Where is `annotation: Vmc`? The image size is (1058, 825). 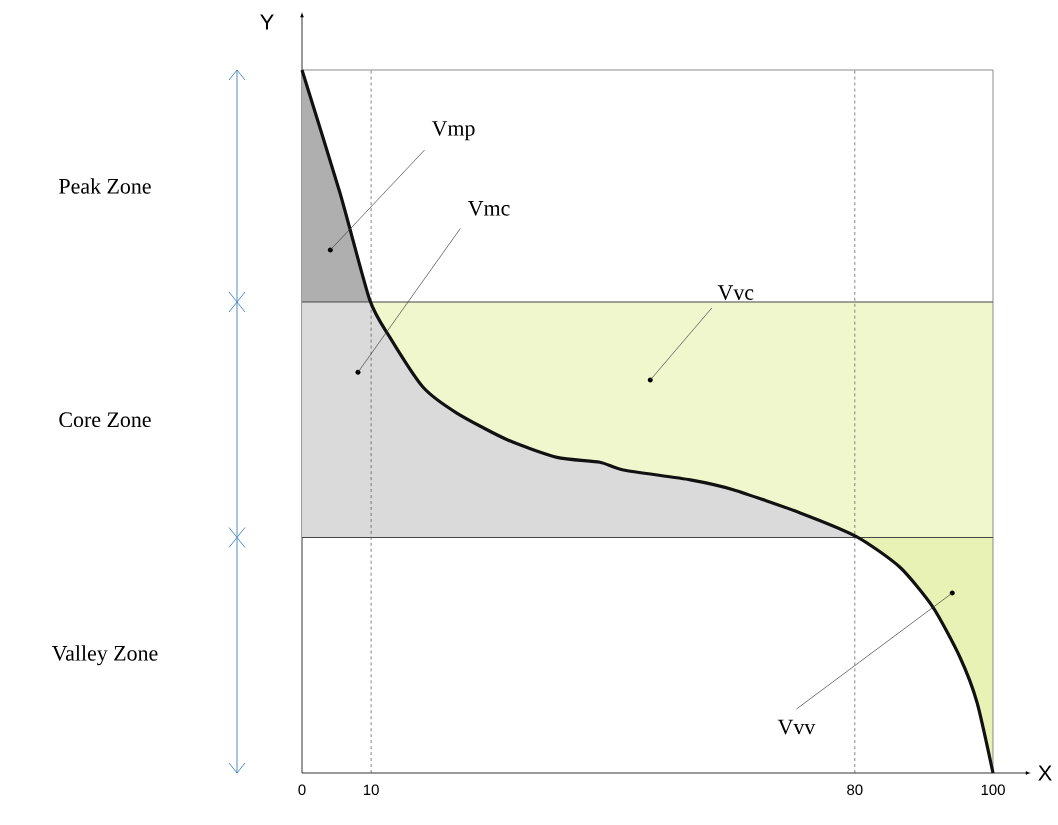
annotation: Vmc is located at coordinates (488, 208).